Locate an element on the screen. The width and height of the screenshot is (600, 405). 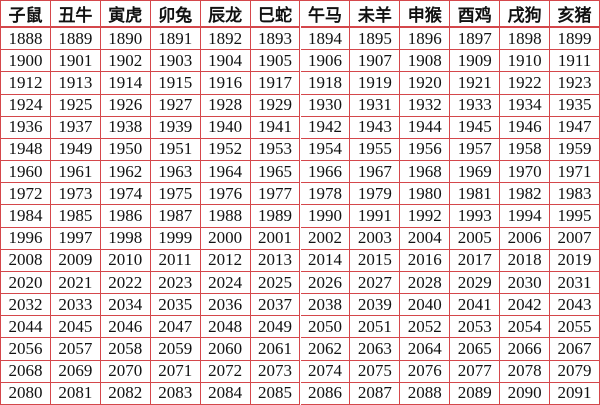
year-cell: 1989 is located at coordinates (275, 216).